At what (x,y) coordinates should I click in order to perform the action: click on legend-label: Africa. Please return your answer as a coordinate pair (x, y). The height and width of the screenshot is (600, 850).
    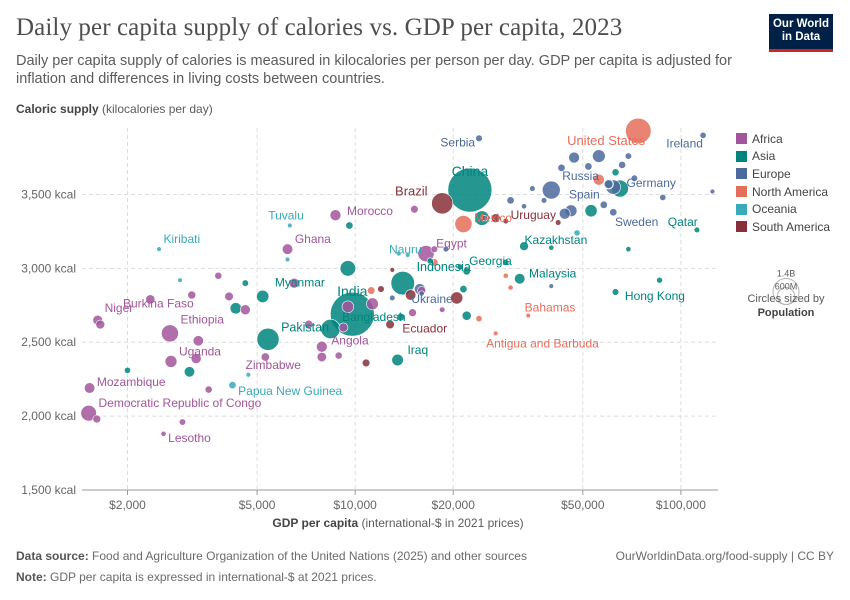
    Looking at the image, I should click on (767, 138).